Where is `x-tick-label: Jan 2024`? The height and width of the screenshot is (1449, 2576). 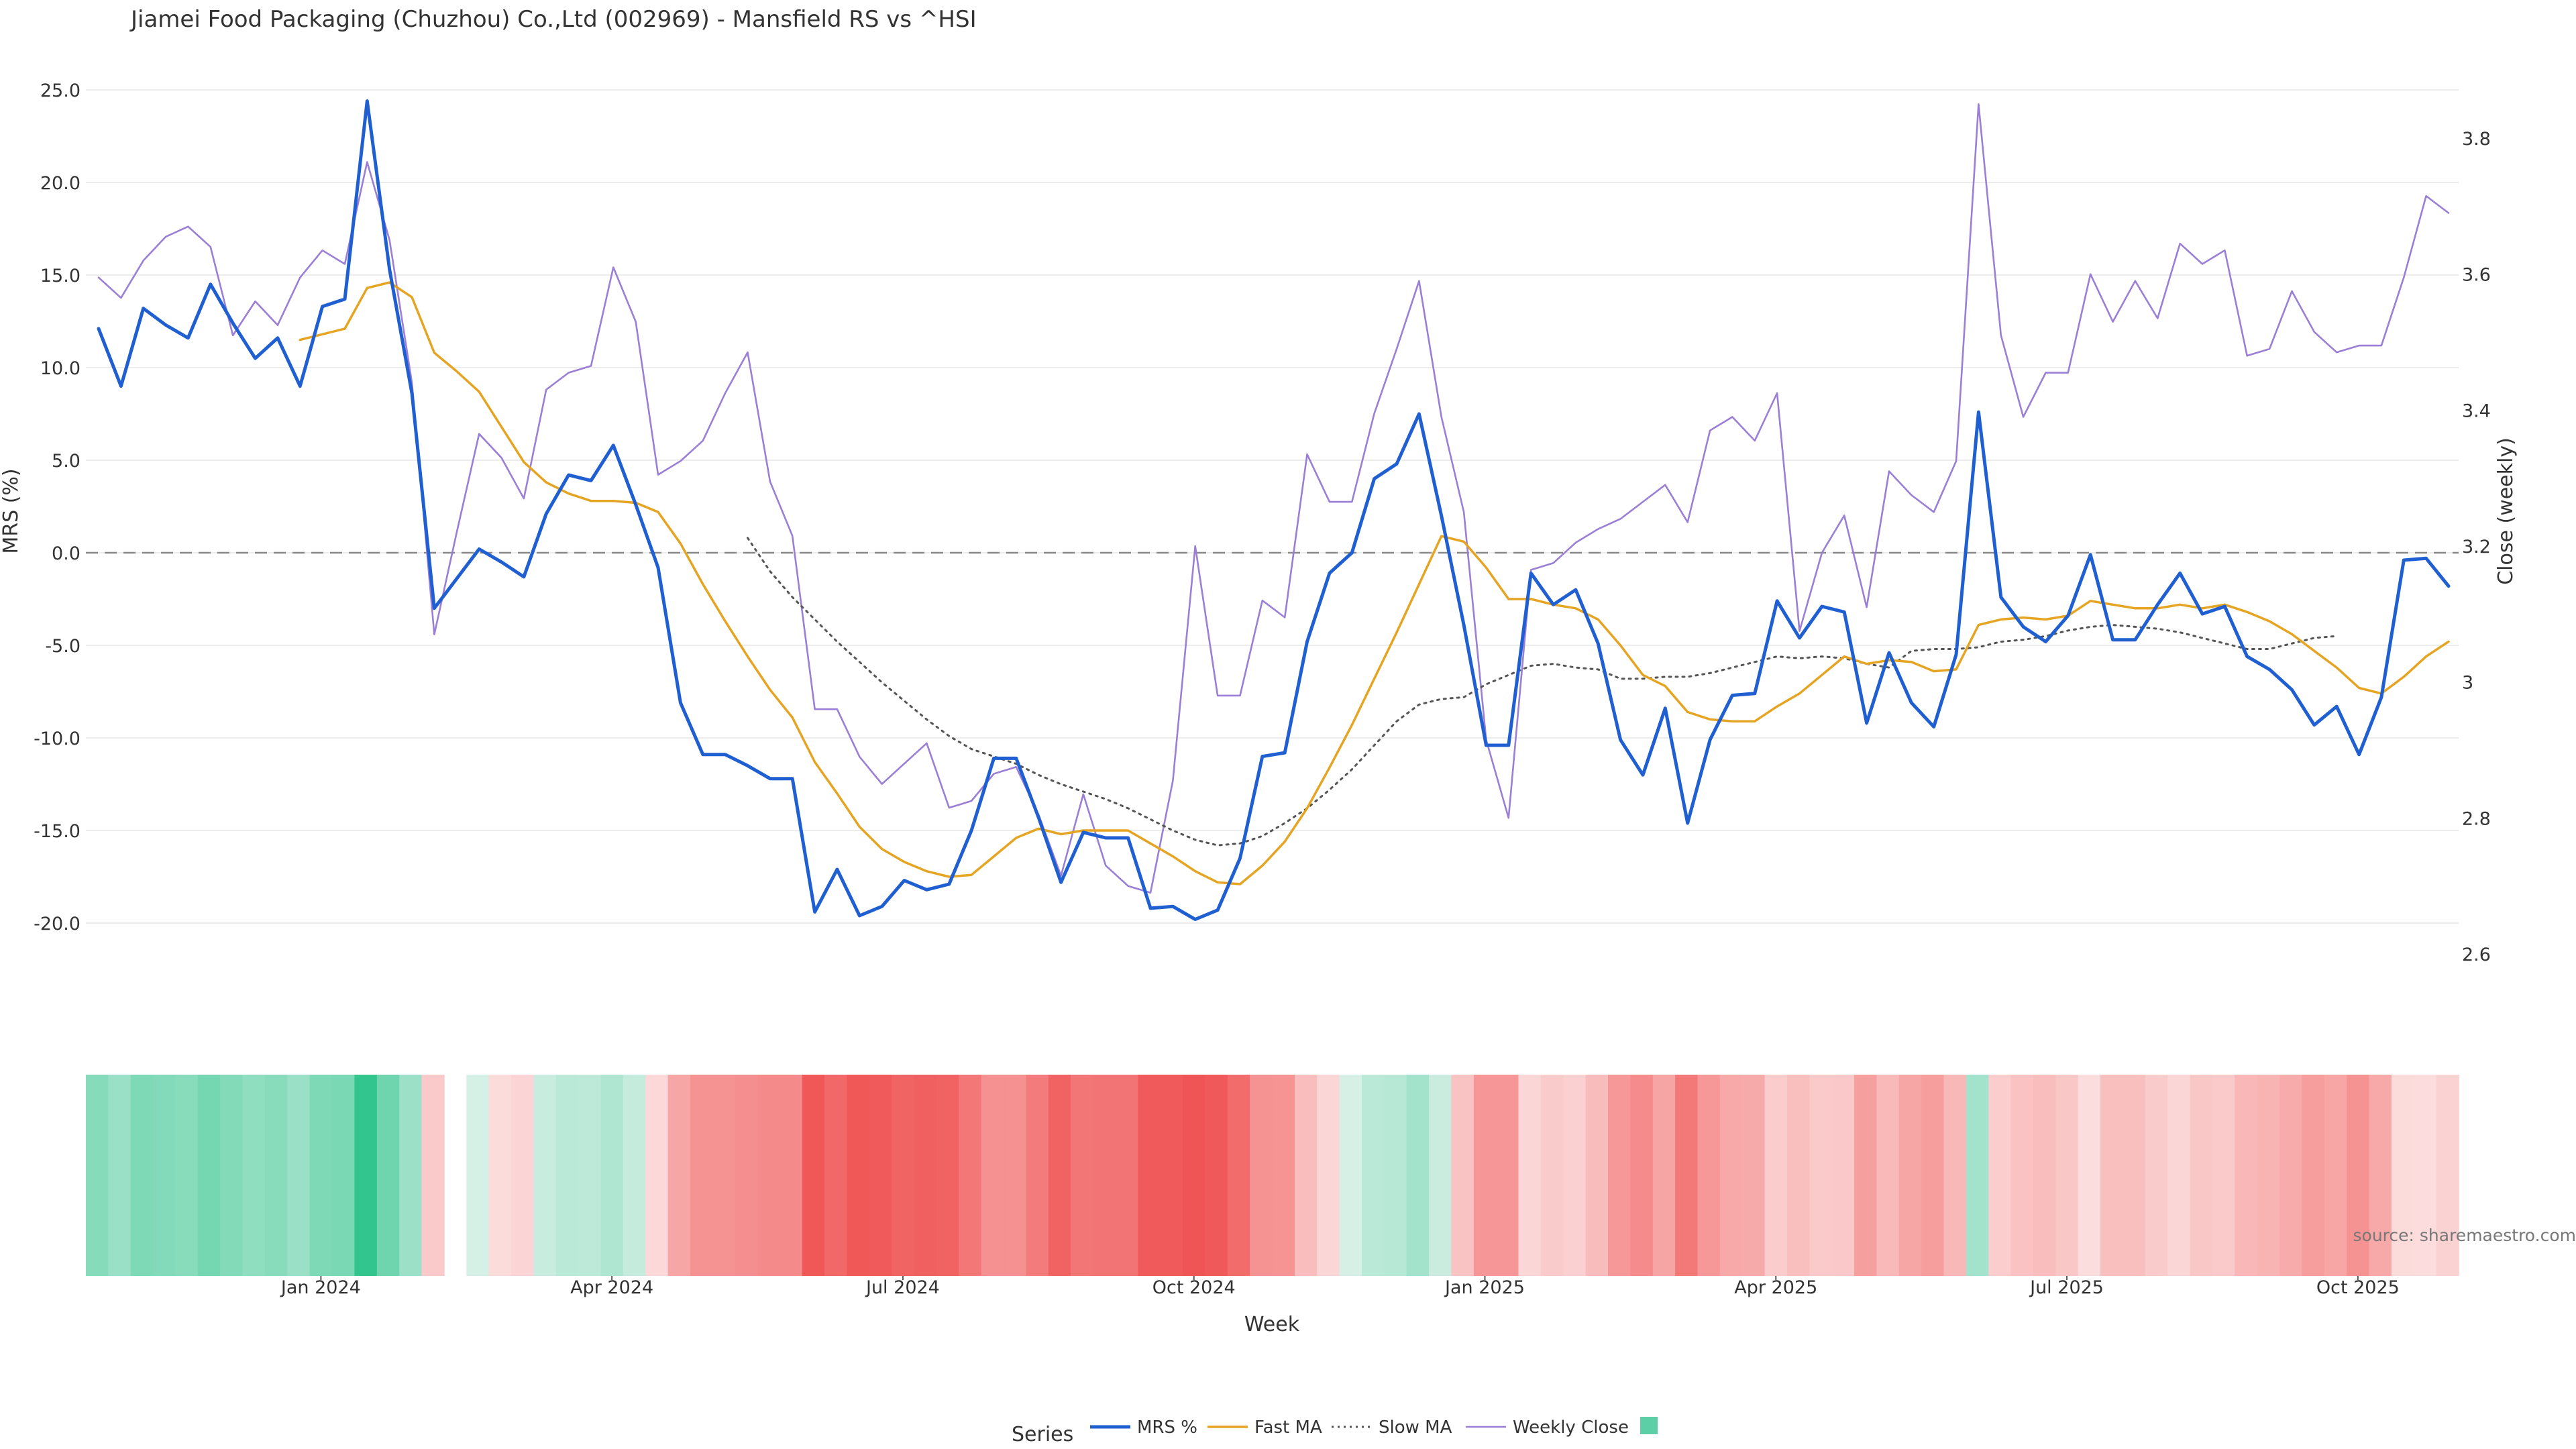 x-tick-label: Jan 2024 is located at coordinates (320, 1287).